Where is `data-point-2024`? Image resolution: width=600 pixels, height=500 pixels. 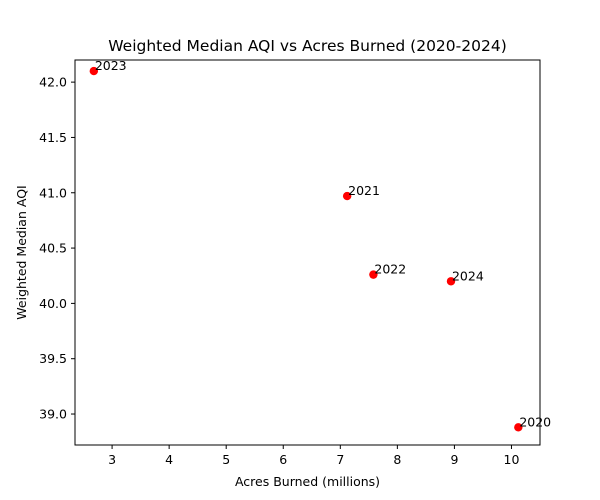
data-point-2024 is located at coordinates (451, 281).